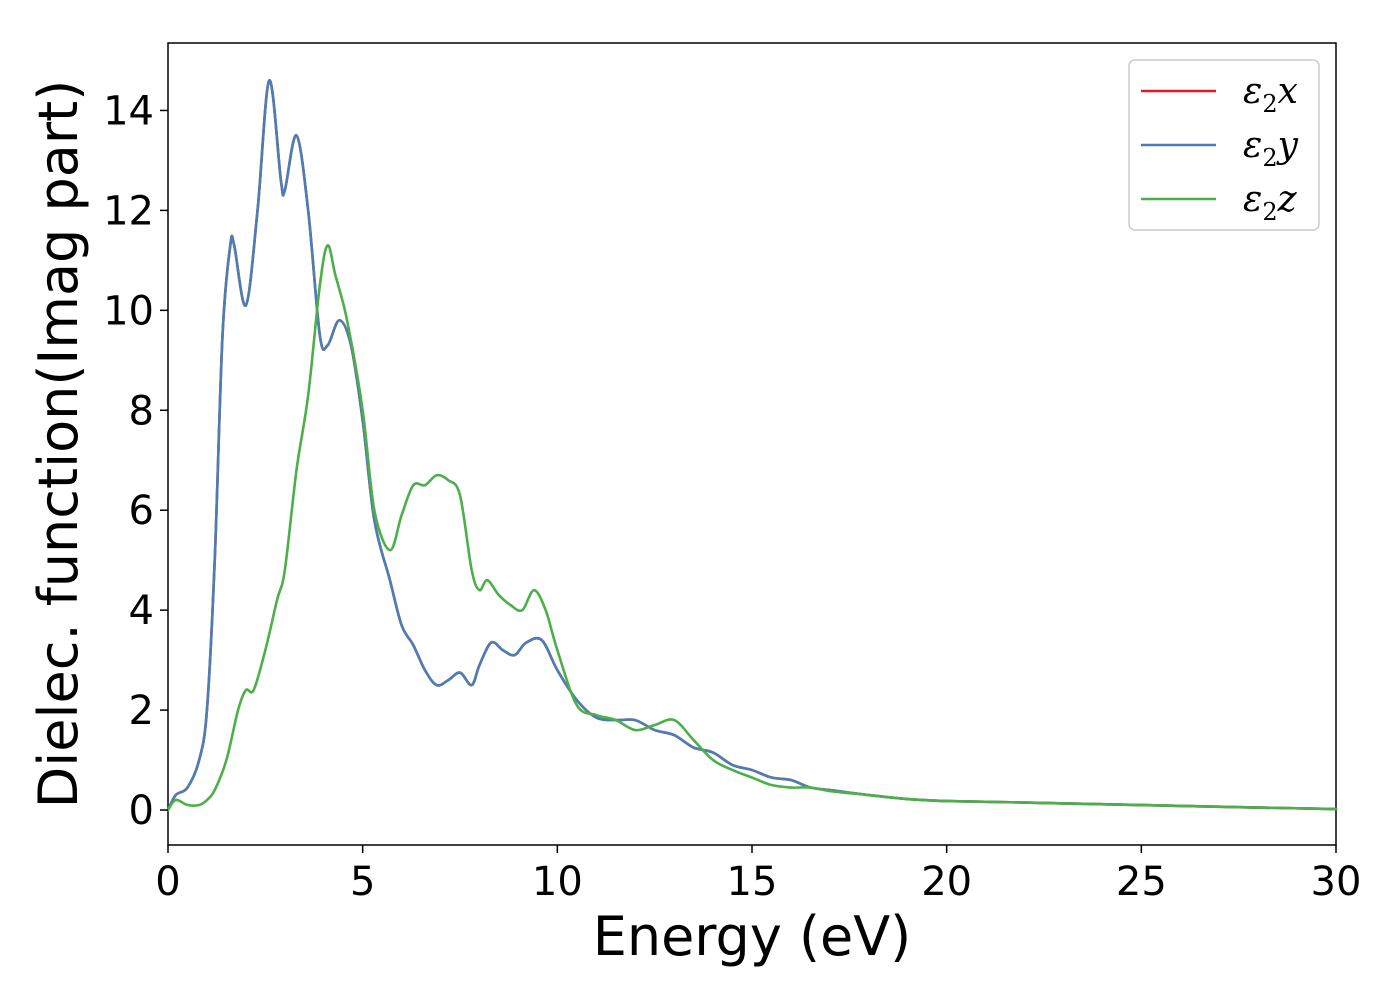 The width and height of the screenshot is (1400, 1000). Describe the element at coordinates (557, 882) in the screenshot. I see `x-tick-label: 10` at that location.